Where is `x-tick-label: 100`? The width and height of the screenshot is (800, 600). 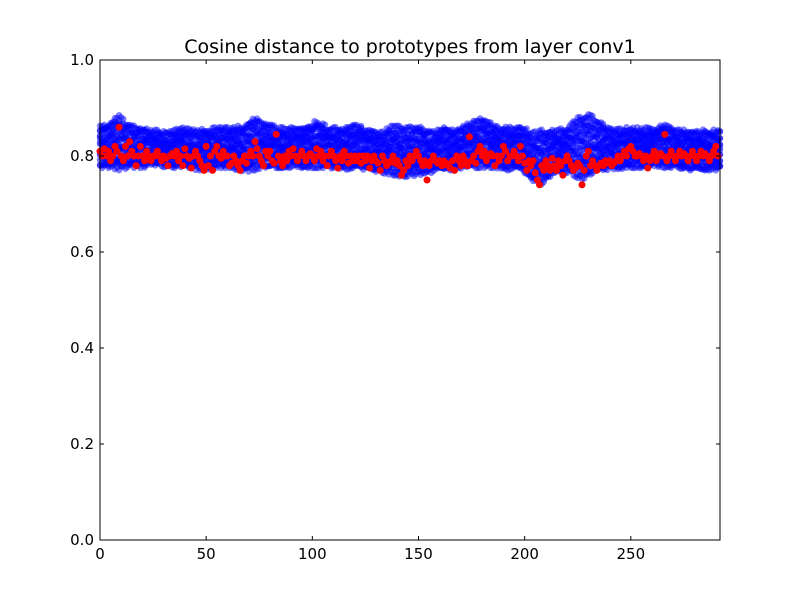 x-tick-label: 100 is located at coordinates (312, 554).